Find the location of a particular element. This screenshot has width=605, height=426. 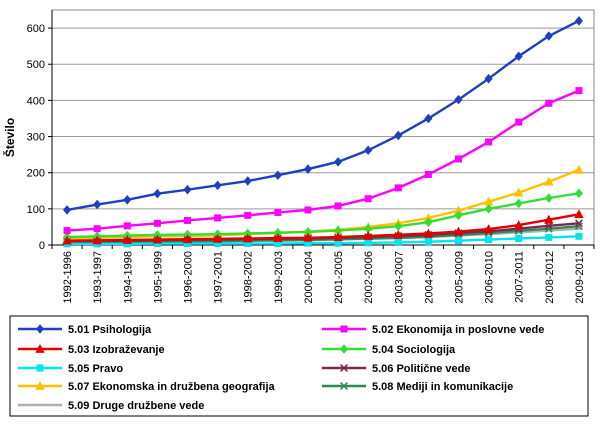

y-tick-label: 300 is located at coordinates (36, 138).